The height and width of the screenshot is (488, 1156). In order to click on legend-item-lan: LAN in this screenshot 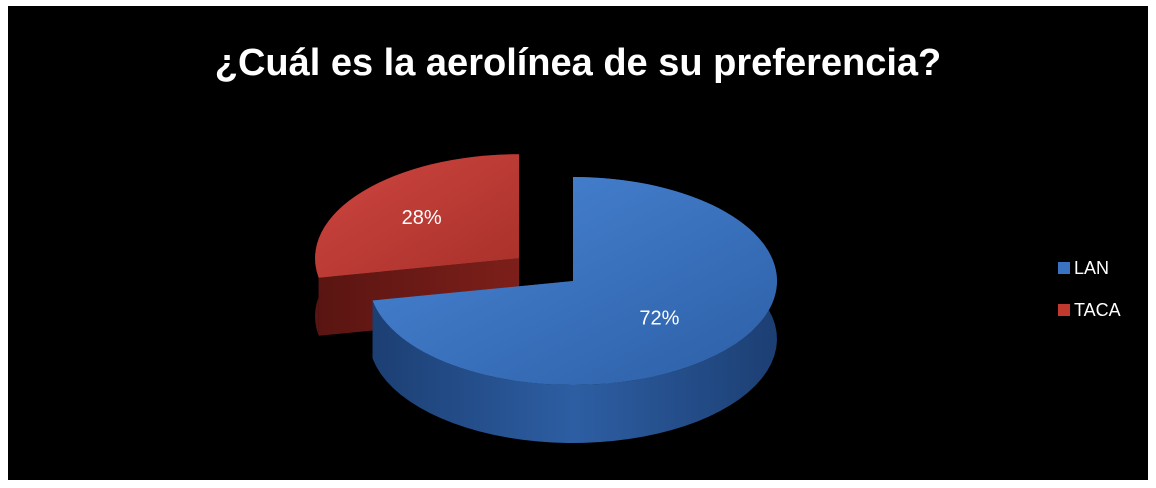, I will do `click(1089, 268)`.